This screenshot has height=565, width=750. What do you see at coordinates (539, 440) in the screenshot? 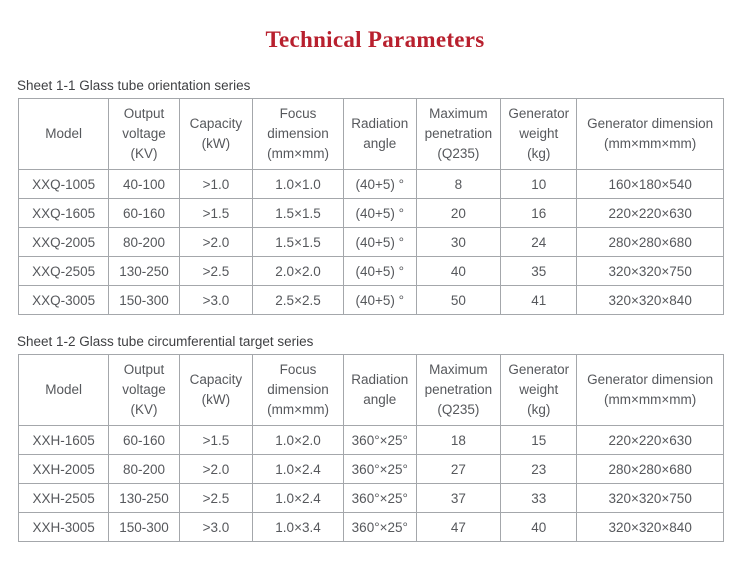
I see `cell-generator-weight: 15` at bounding box center [539, 440].